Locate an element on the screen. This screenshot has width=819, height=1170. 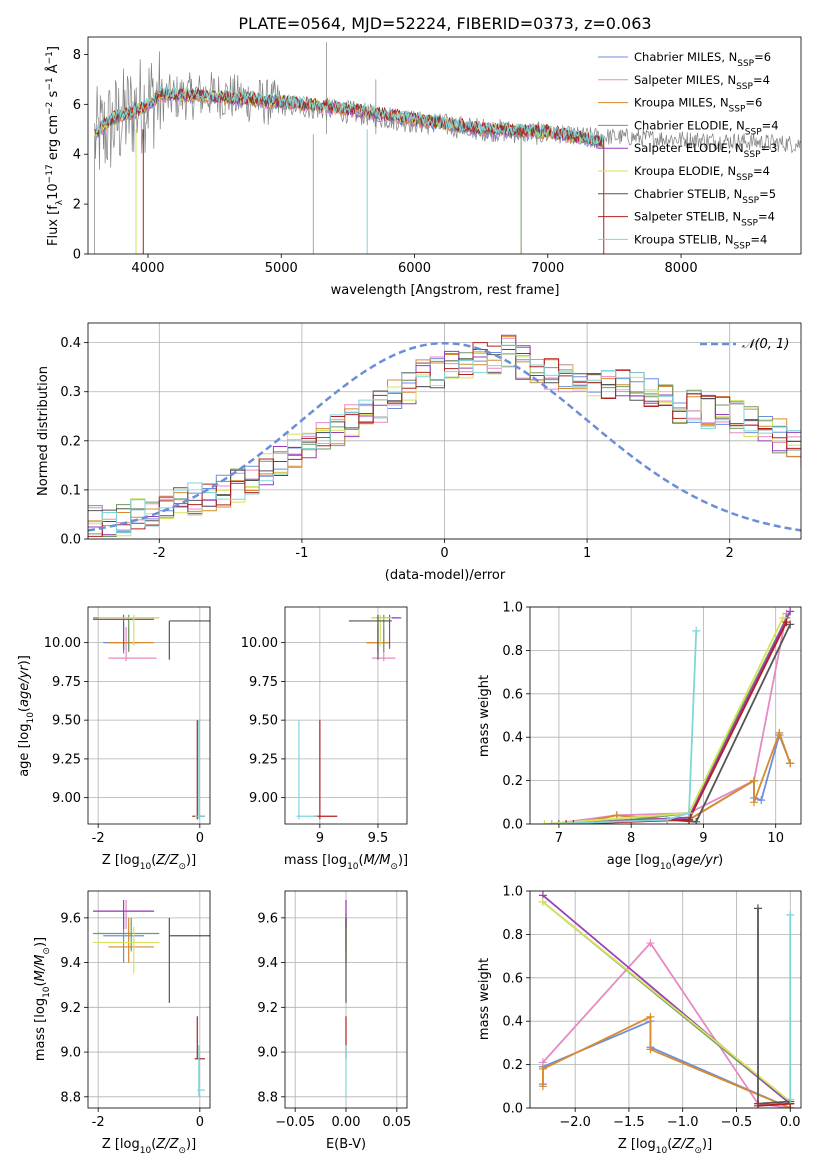
legend-label: Chabrier STELIB, NSSP=5 is located at coordinates (705, 196).